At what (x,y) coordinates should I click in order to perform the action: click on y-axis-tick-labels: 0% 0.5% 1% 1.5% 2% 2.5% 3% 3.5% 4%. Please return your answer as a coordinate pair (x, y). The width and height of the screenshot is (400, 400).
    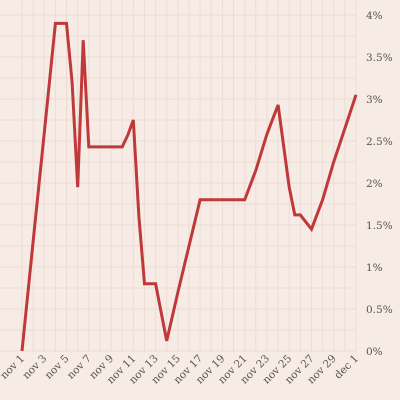
    Looking at the image, I should click on (379, 184).